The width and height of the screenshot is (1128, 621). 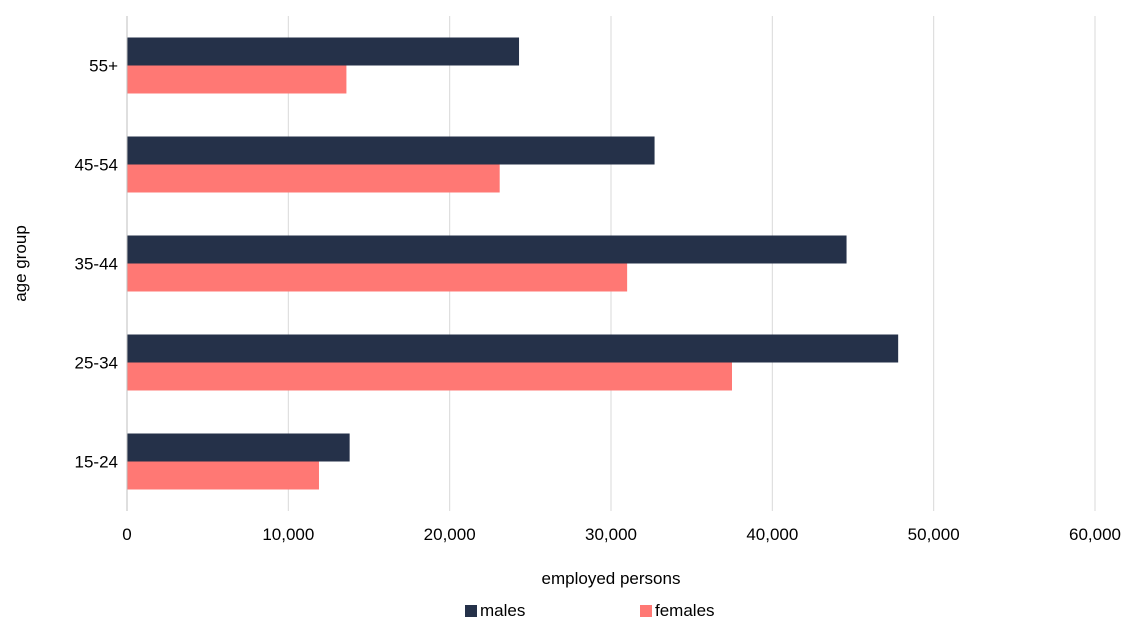 What do you see at coordinates (288, 534) in the screenshot?
I see `x-tick-label: 10,000` at bounding box center [288, 534].